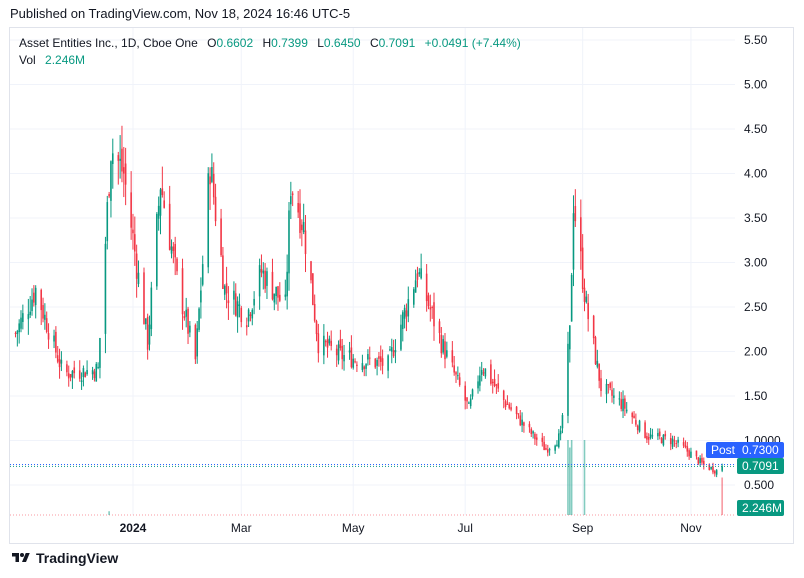  Describe the element at coordinates (690, 528) in the screenshot. I see `x-tick-label: Nov` at that location.